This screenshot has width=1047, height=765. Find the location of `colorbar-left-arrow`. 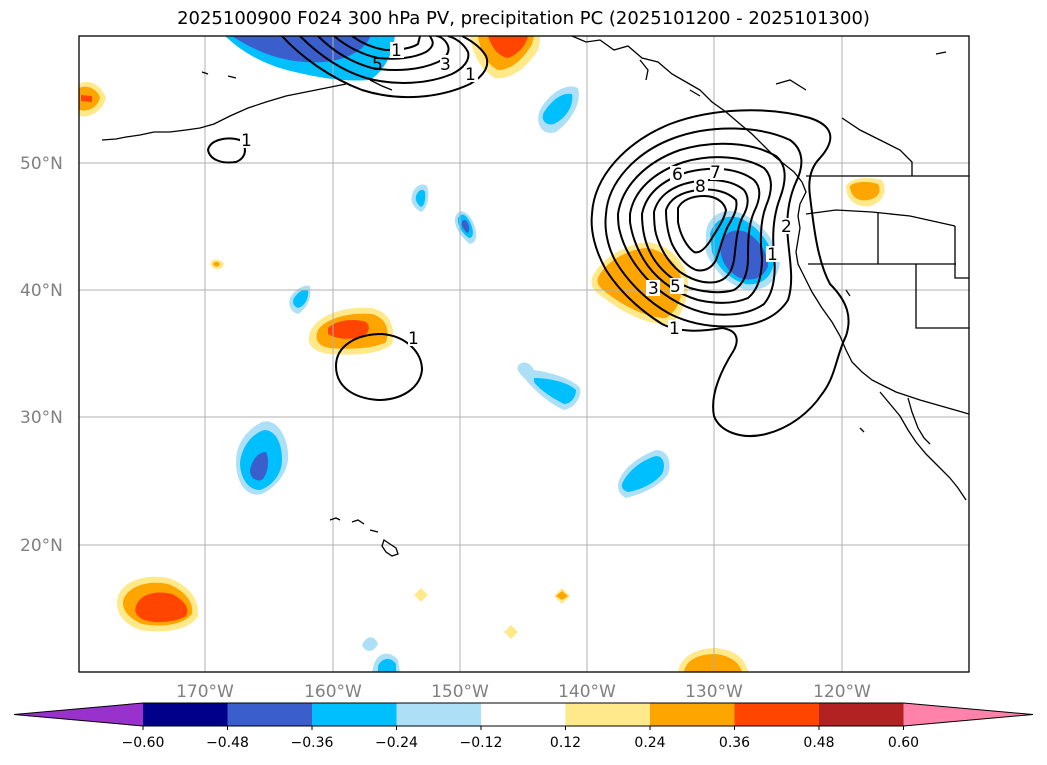

colorbar-left-arrow is located at coordinates (78, 714).